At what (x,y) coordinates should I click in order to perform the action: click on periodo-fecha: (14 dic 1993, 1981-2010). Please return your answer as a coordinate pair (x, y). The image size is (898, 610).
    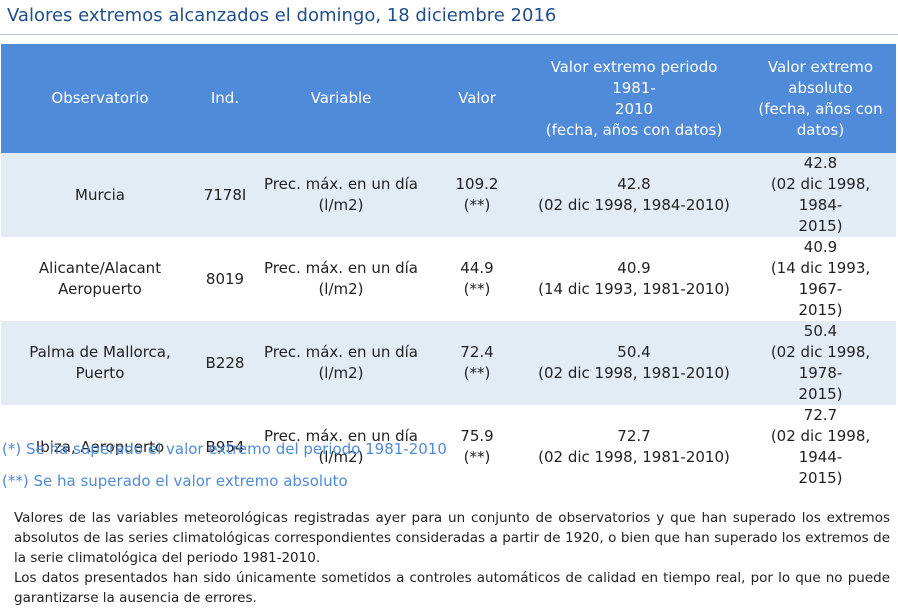
    Looking at the image, I should click on (634, 289).